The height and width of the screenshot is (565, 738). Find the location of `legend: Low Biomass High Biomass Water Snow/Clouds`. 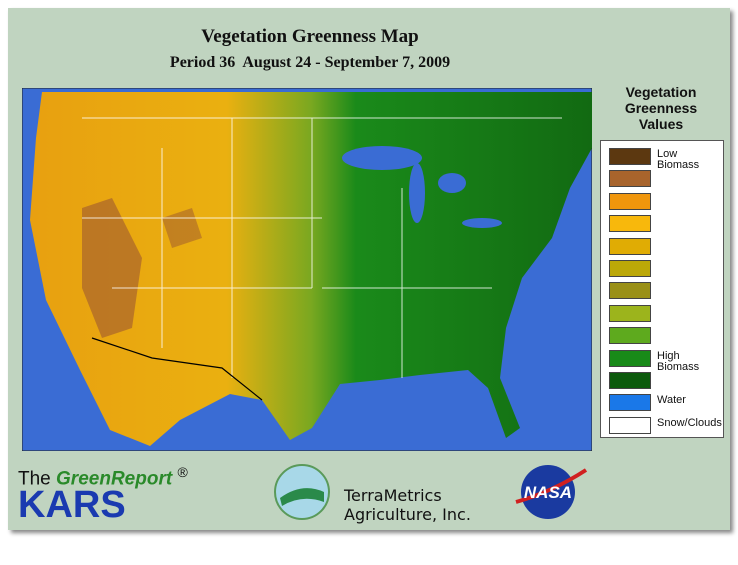

legend: Low Biomass High Biomass Water Snow/Clouds is located at coordinates (662, 289).